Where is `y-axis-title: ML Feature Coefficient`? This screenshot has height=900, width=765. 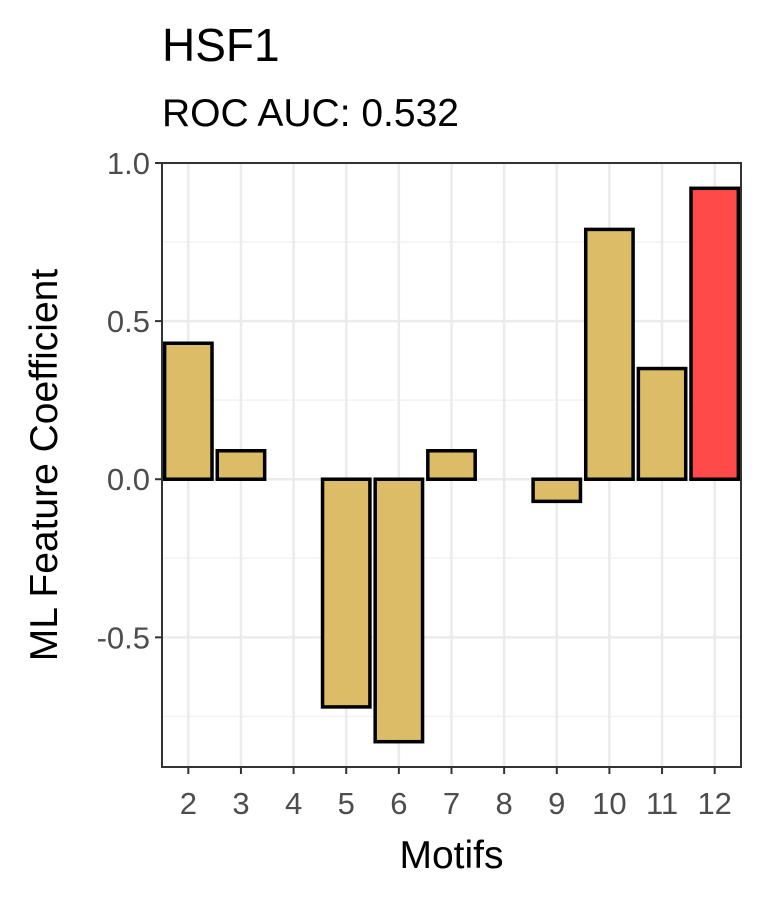 y-axis-title: ML Feature Coefficient is located at coordinates (44, 465).